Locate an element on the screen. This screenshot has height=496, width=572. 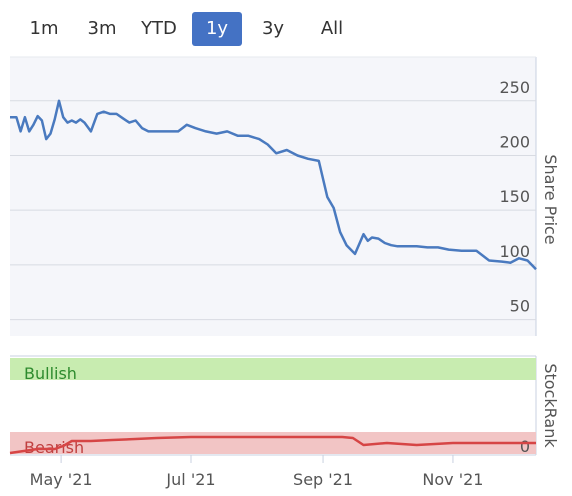
stockrank-line is located at coordinates (272, 445).